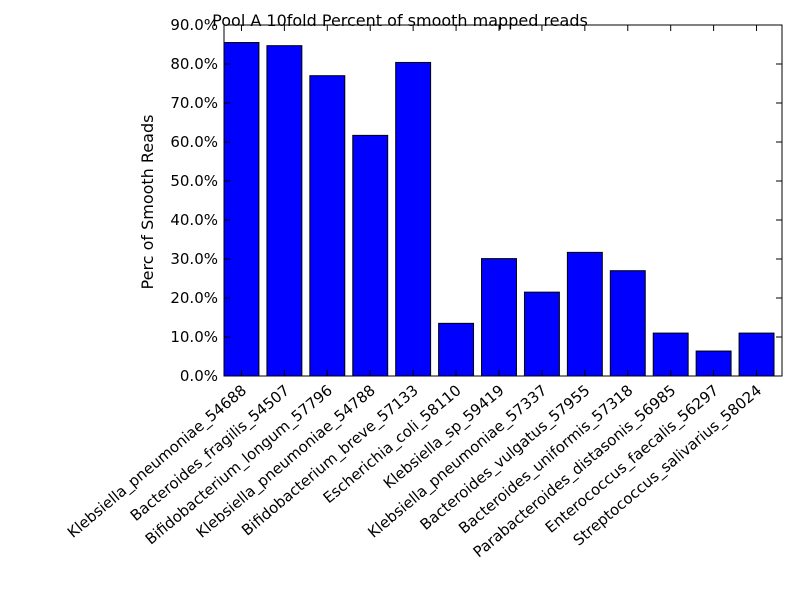  I want to click on y-tick-label-2: 20.0%, so click(194, 298).